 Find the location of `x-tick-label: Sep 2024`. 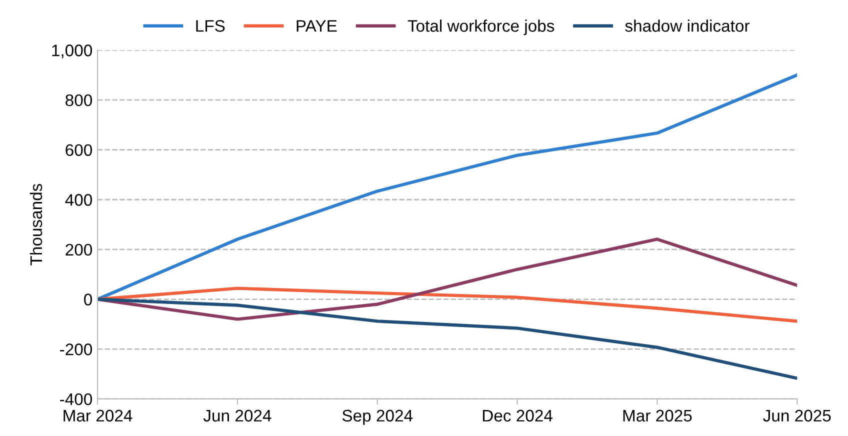

x-tick-label: Sep 2024 is located at coordinates (377, 417).